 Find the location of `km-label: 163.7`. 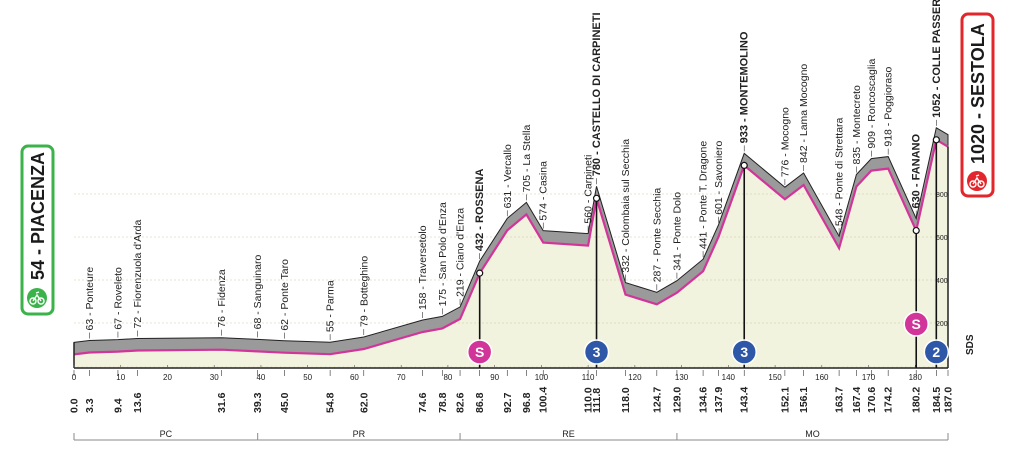

km-label: 163.7 is located at coordinates (840, 400).